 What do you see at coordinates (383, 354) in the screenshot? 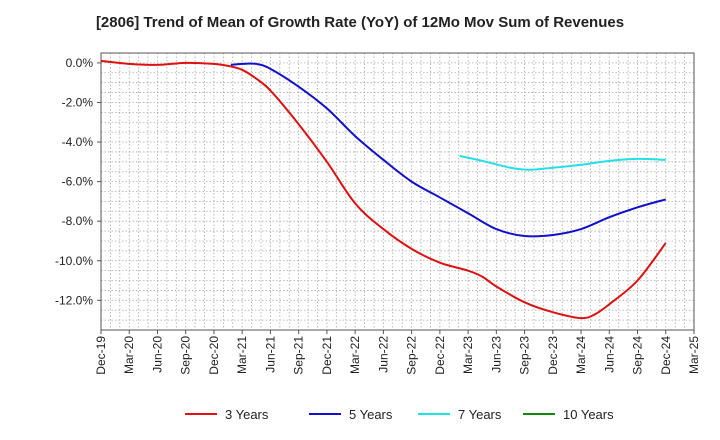
I see `x-tick-label: Jun-22` at bounding box center [383, 354].